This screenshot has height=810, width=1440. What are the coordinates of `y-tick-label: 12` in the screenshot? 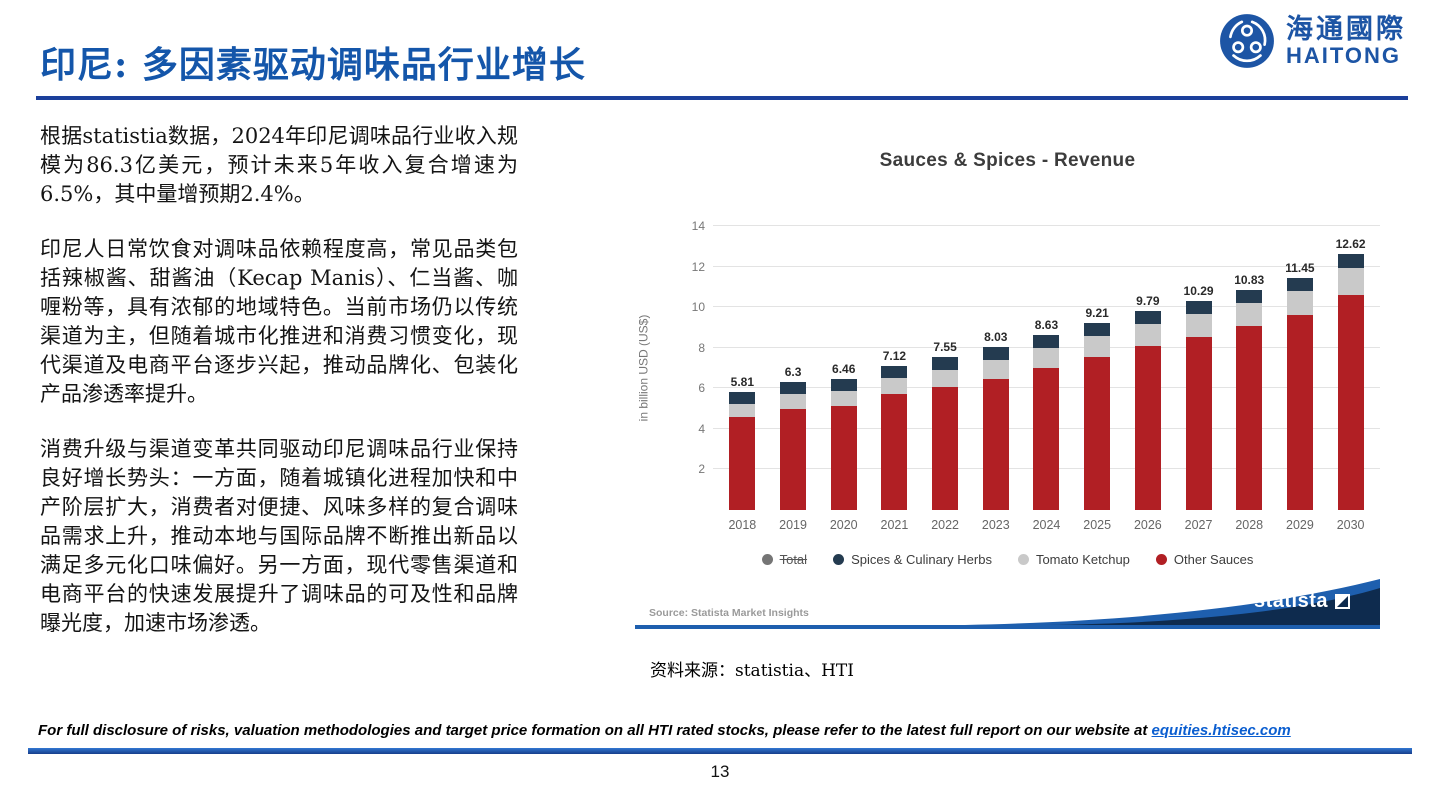 It's located at (698, 266).